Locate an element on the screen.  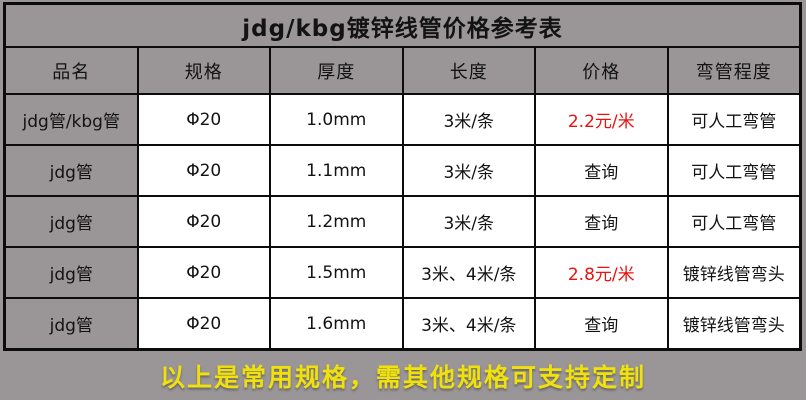
table-cell: 1.1mm is located at coordinates (336, 170).